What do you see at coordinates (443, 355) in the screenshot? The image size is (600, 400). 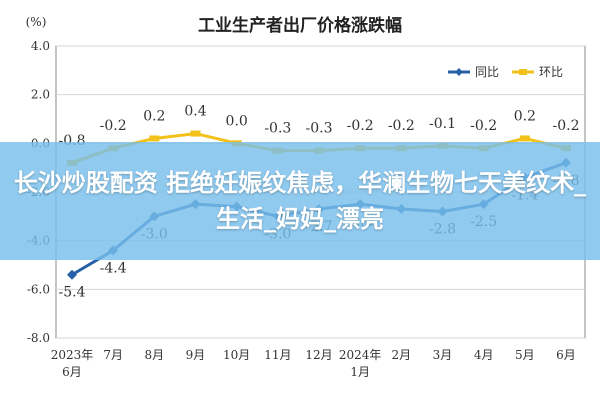 I see `x-tick-label: 3月` at bounding box center [443, 355].